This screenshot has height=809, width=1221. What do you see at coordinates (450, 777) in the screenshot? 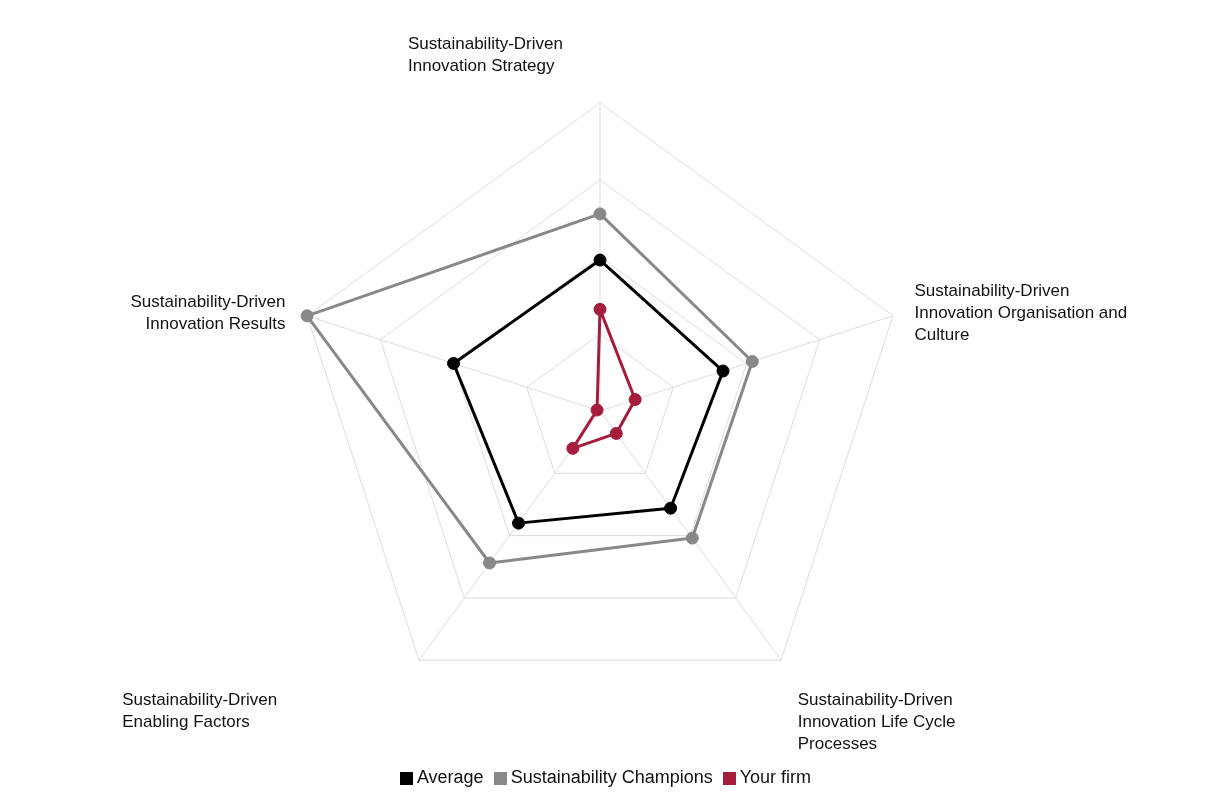
I see `legend-label: Average` at bounding box center [450, 777].